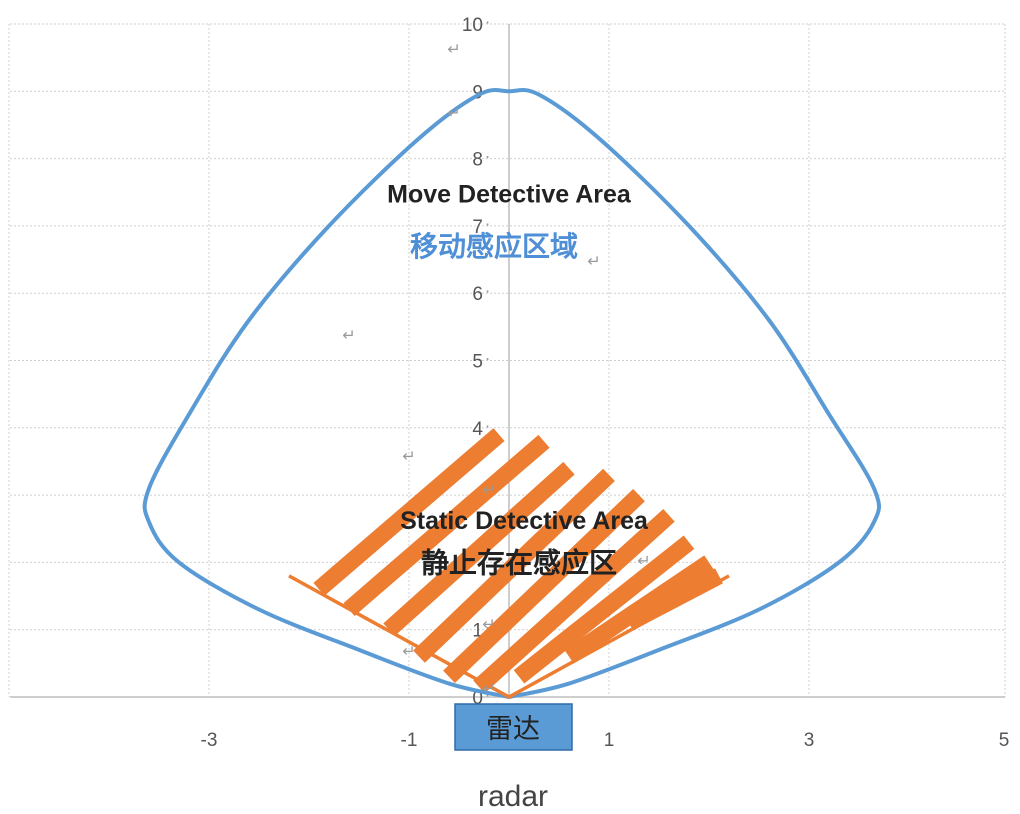  I want to click on y-tick-label: 4, so click(477, 429).